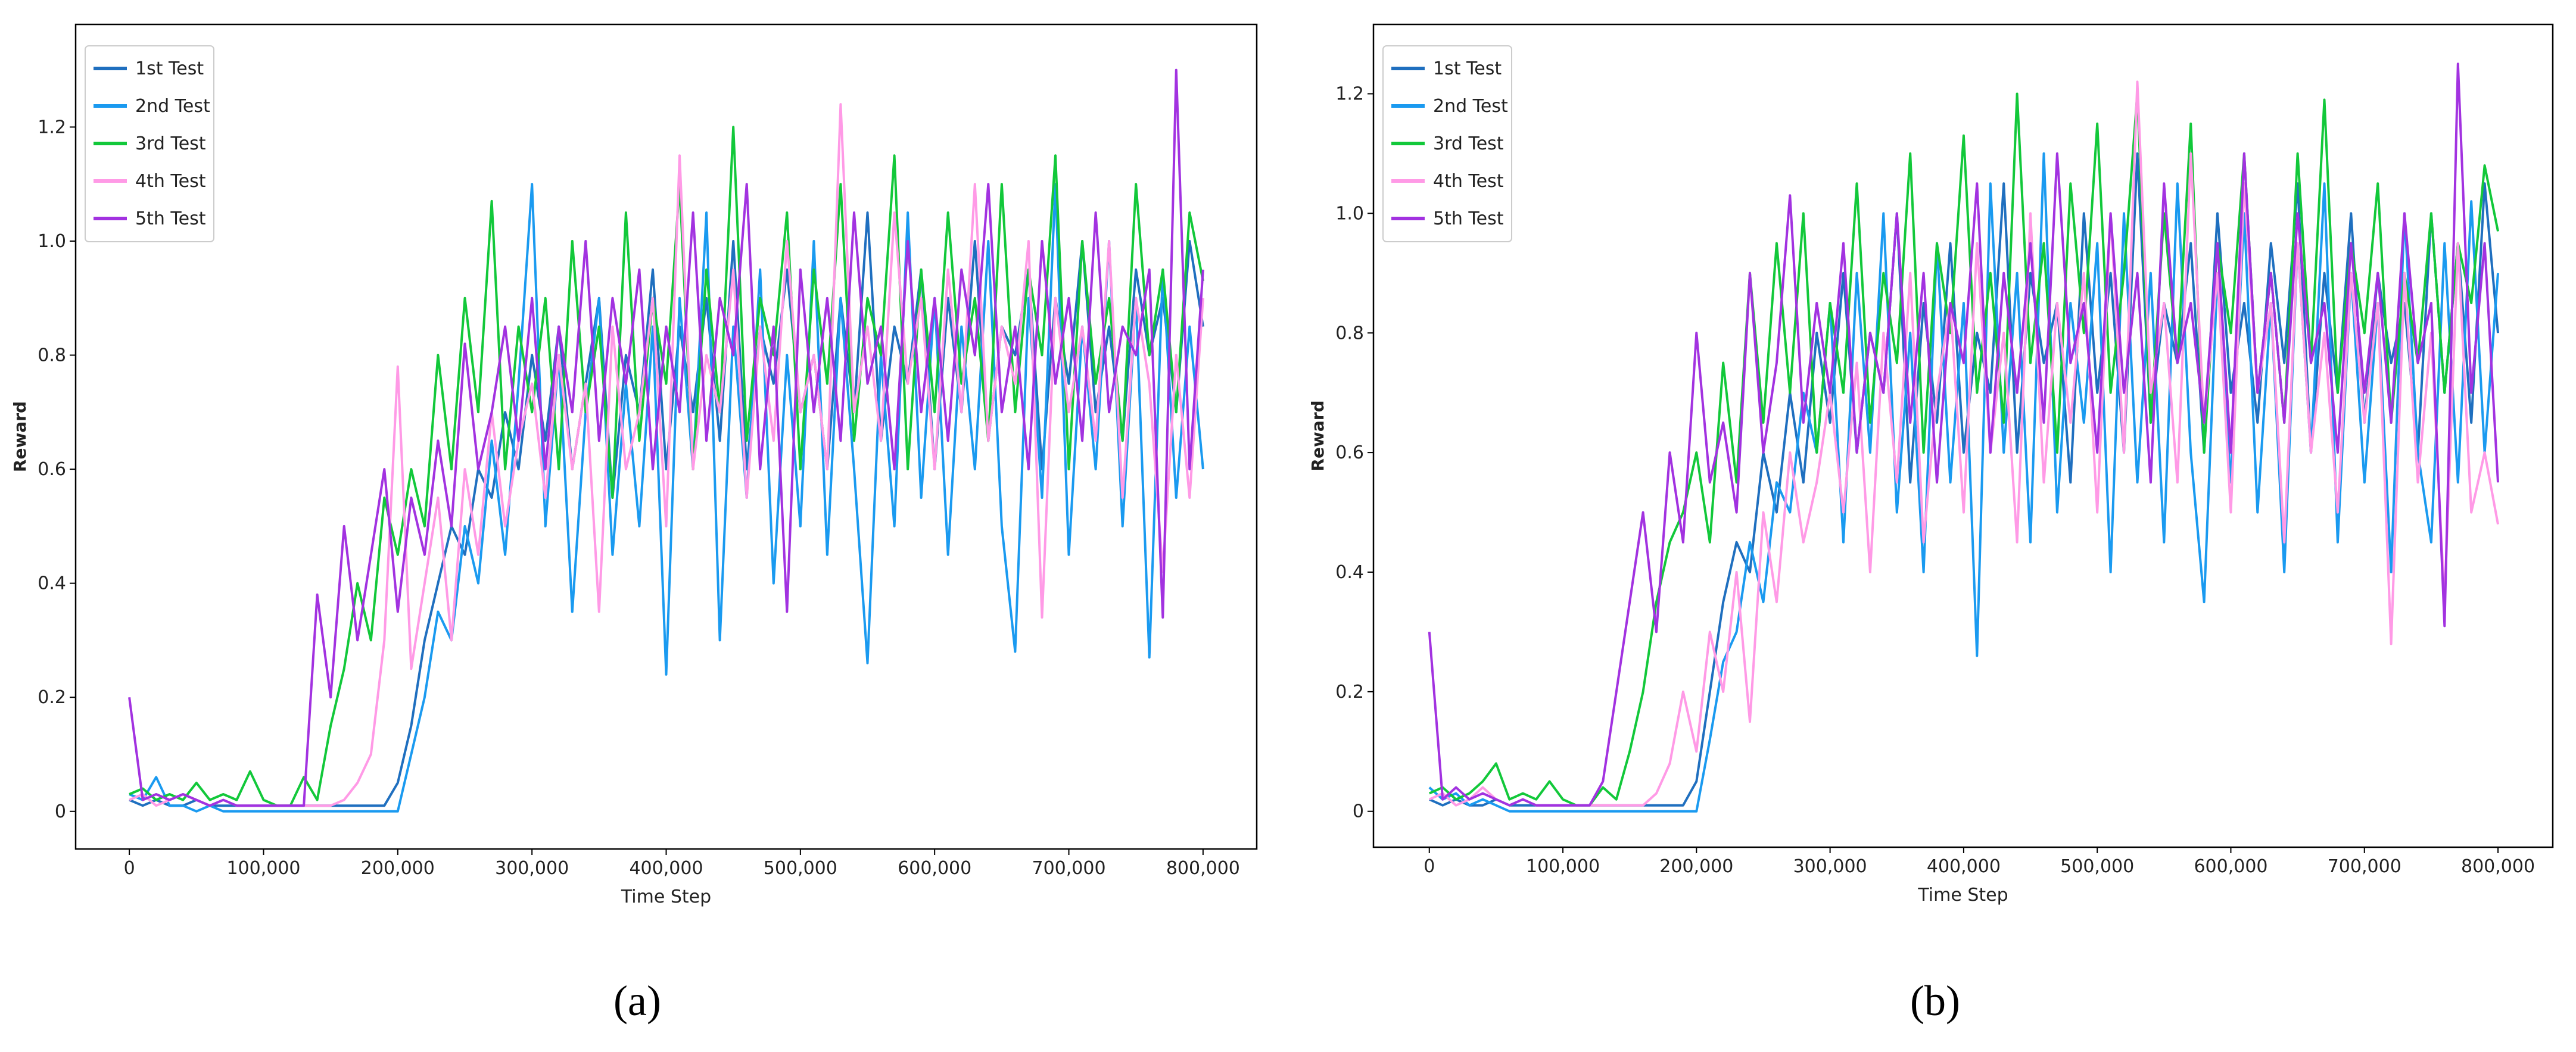  What do you see at coordinates (637, 1001) in the screenshot?
I see `caption: (a)` at bounding box center [637, 1001].